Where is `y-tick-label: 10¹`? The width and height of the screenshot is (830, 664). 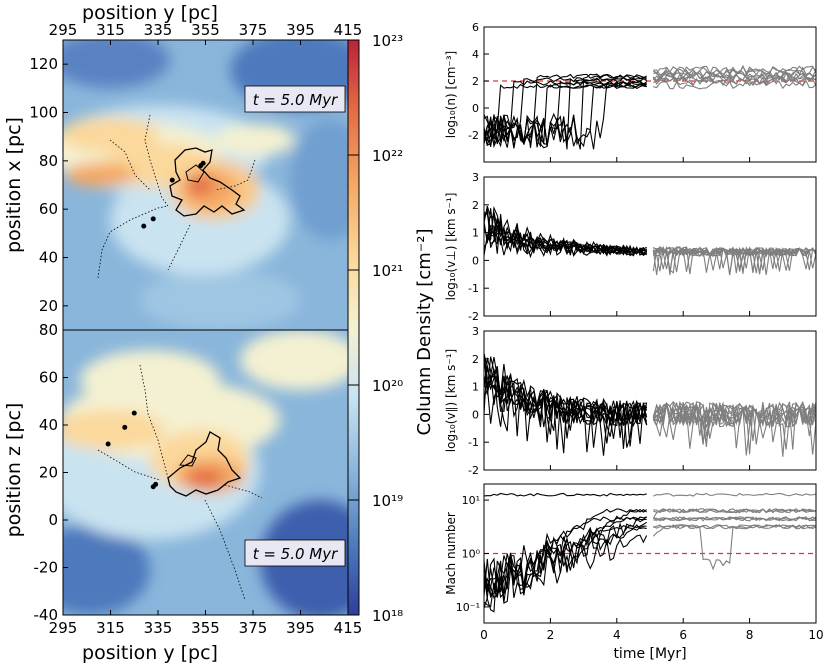
y-tick-label: 10¹ is located at coordinates (471, 500).